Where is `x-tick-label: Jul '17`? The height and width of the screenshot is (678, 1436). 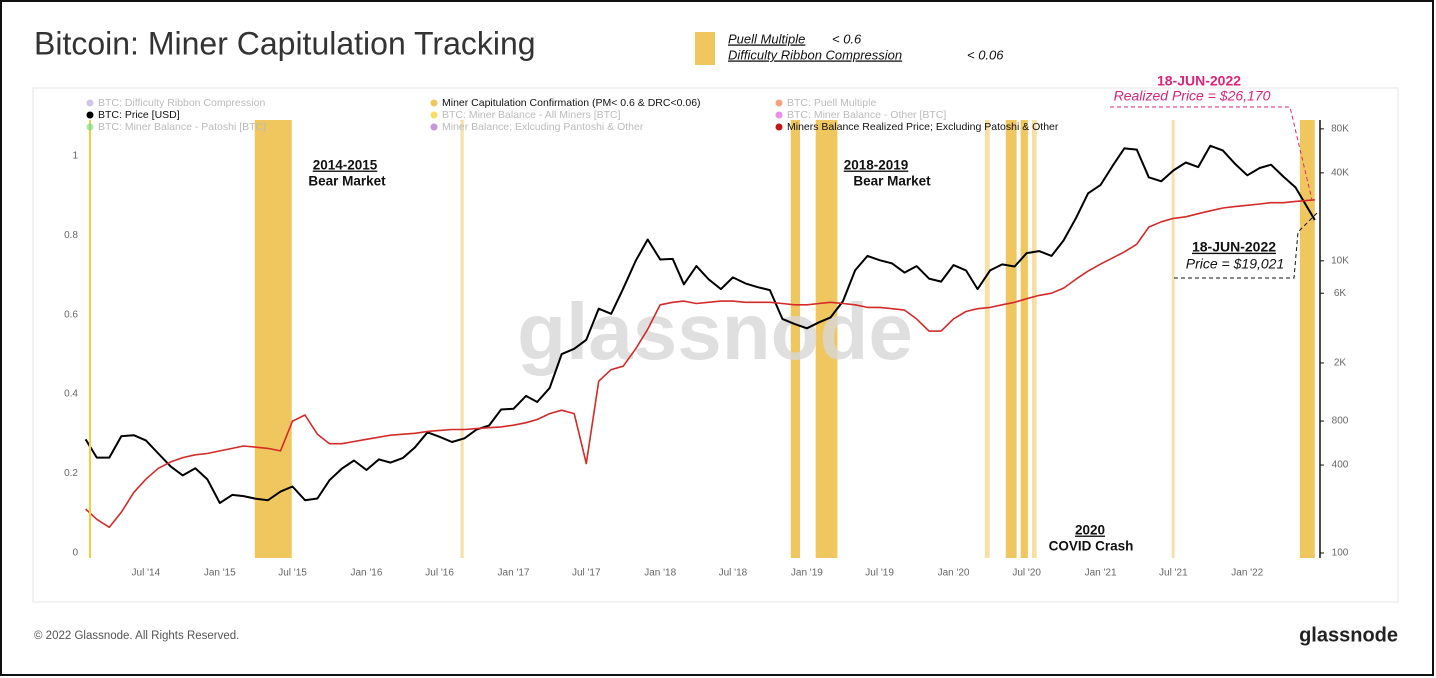
x-tick-label: Jul '17 is located at coordinates (586, 573).